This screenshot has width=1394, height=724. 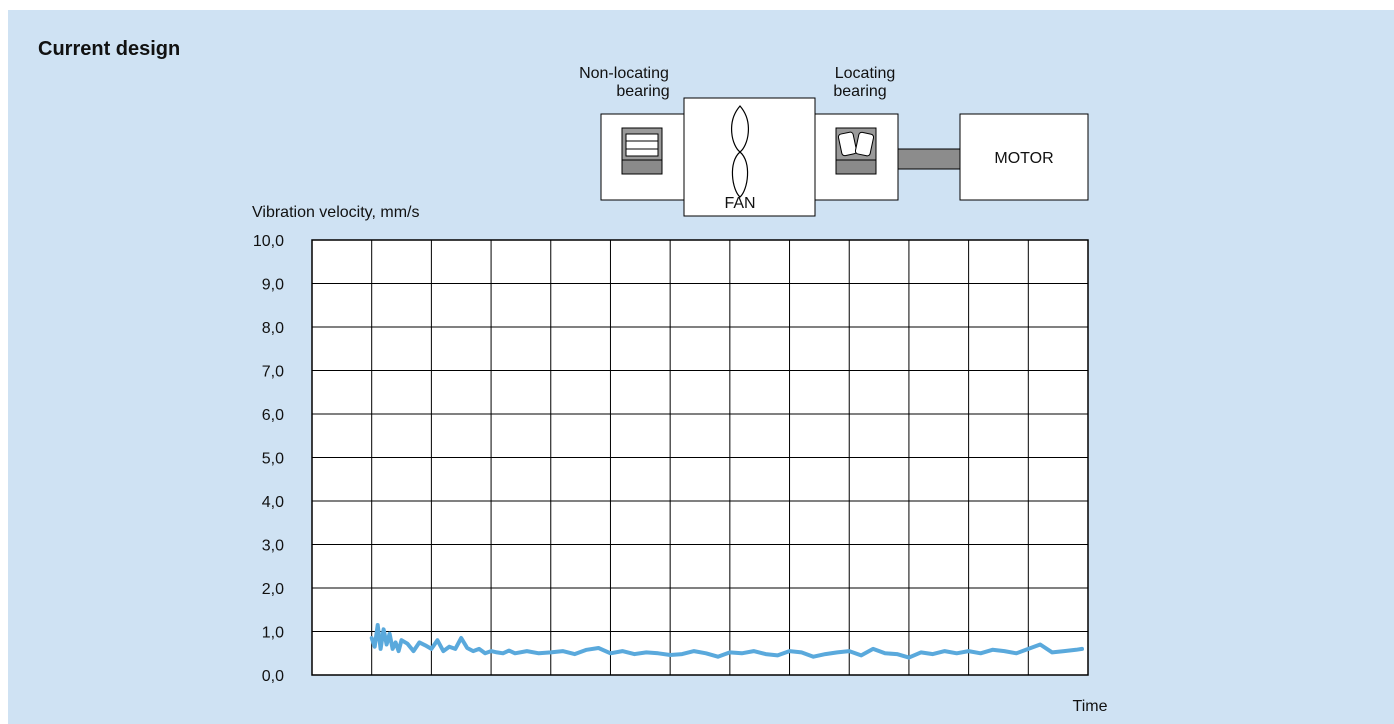 What do you see at coordinates (929, 159) in the screenshot?
I see `shaft-coupling` at bounding box center [929, 159].